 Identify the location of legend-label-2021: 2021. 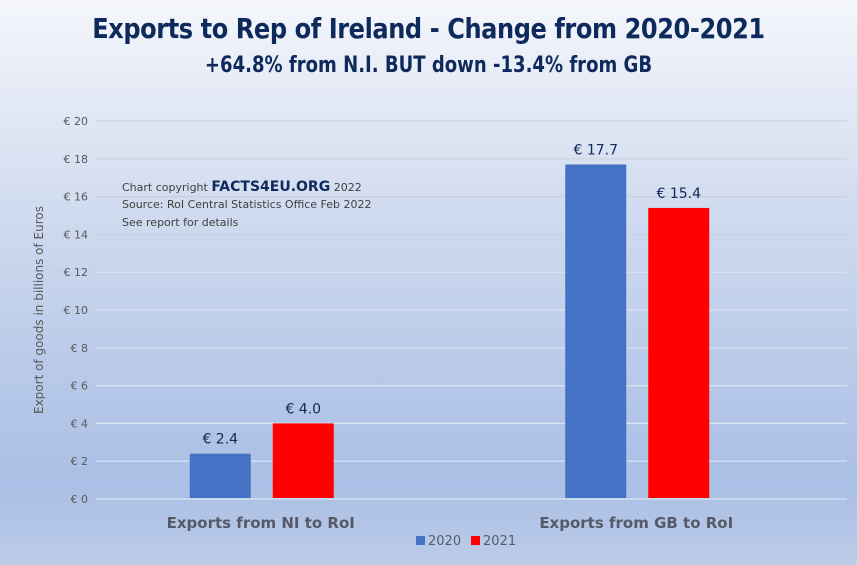
(499, 541).